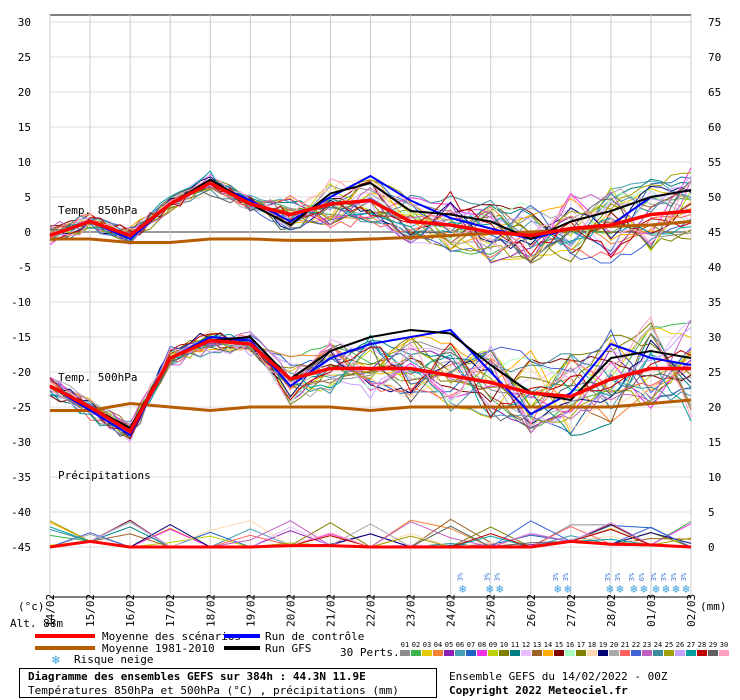  What do you see at coordinates (611, 610) in the screenshot?
I see `x-tick-label: 28/02` at bounding box center [611, 610].